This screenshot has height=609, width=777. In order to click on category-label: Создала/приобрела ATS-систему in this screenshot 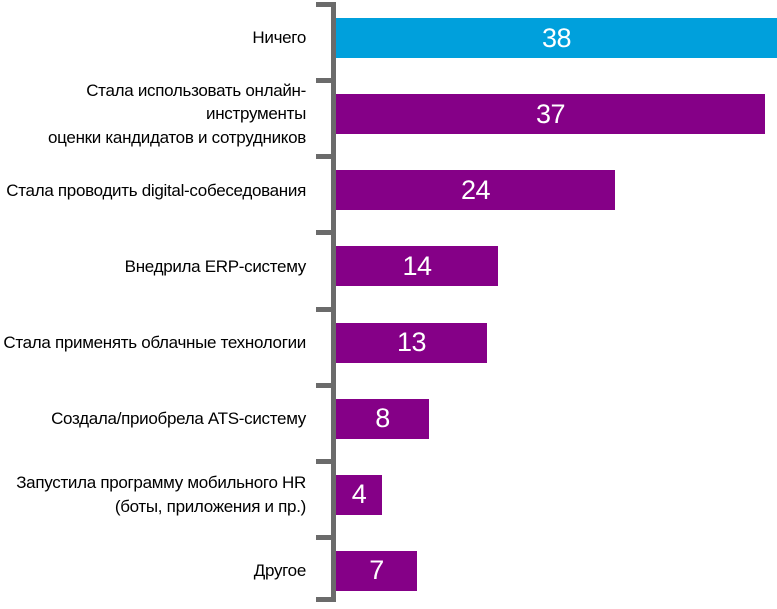, I will do `click(178, 418)`.